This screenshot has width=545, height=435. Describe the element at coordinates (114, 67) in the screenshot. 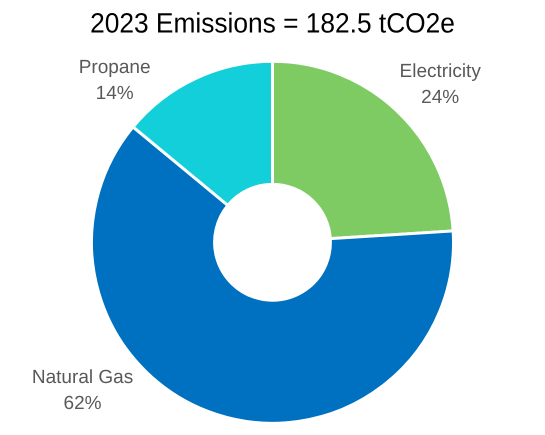

I see `slice-label: Propane` at that location.